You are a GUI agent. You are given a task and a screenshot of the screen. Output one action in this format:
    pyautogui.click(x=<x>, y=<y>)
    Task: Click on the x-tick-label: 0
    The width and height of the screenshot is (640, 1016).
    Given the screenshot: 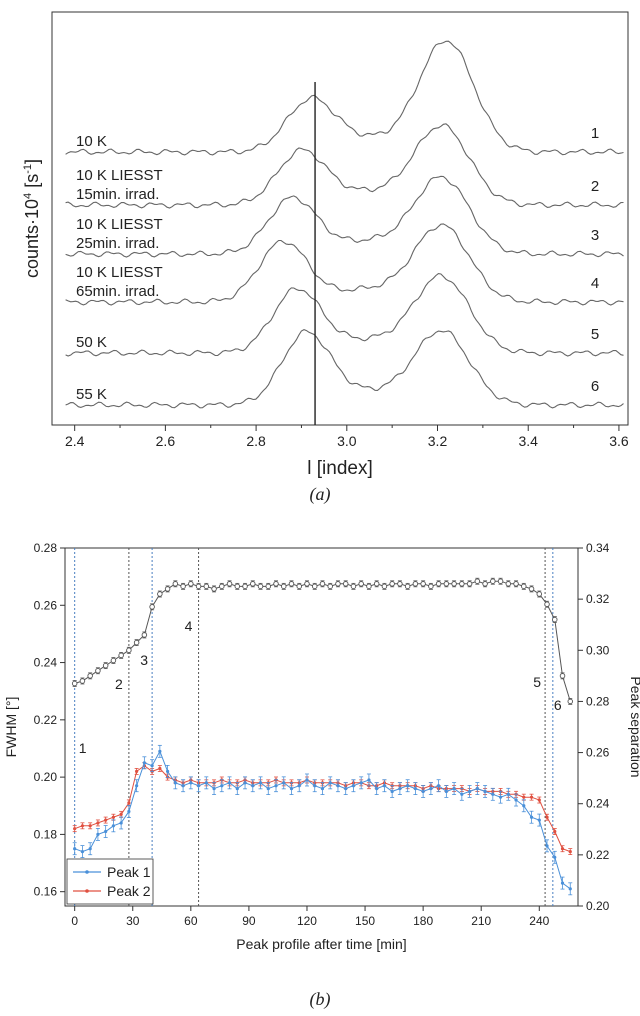 What is the action you would take?
    pyautogui.click(x=74, y=921)
    